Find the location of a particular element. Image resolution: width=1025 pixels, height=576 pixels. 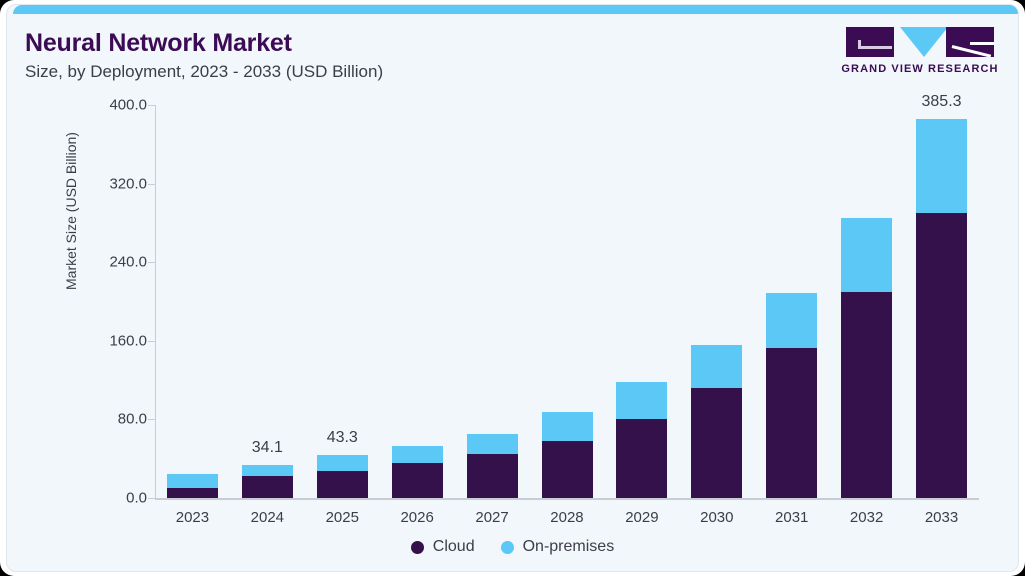

accent-top-bar is located at coordinates (515, 9).